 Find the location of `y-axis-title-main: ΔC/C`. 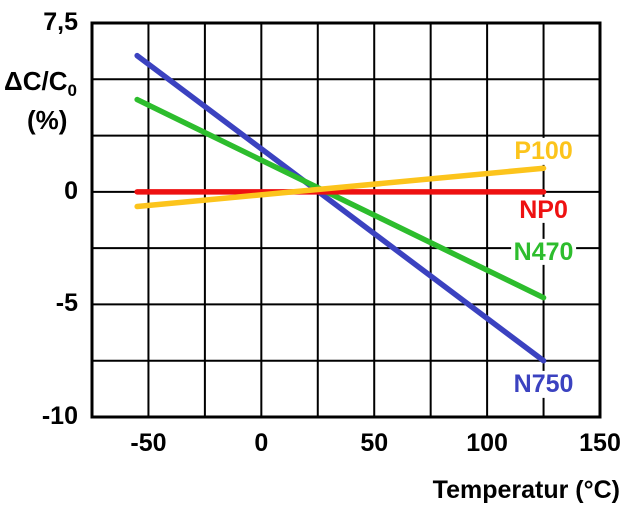

y-axis-title-main: ΔC/C is located at coordinates (36, 81).